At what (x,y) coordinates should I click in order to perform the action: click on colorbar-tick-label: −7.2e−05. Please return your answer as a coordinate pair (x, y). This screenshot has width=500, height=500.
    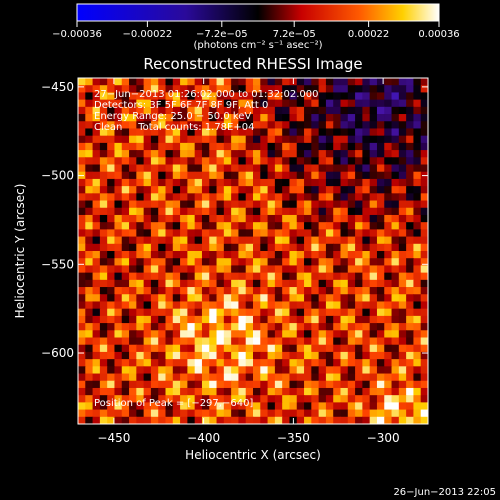
    Looking at the image, I should click on (222, 34).